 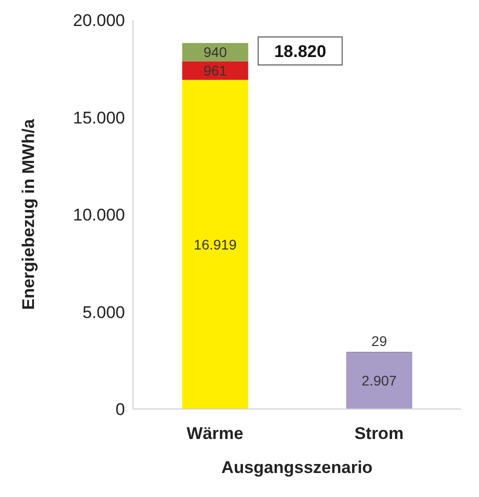 I want to click on data-label: 2.907, so click(x=379, y=380).